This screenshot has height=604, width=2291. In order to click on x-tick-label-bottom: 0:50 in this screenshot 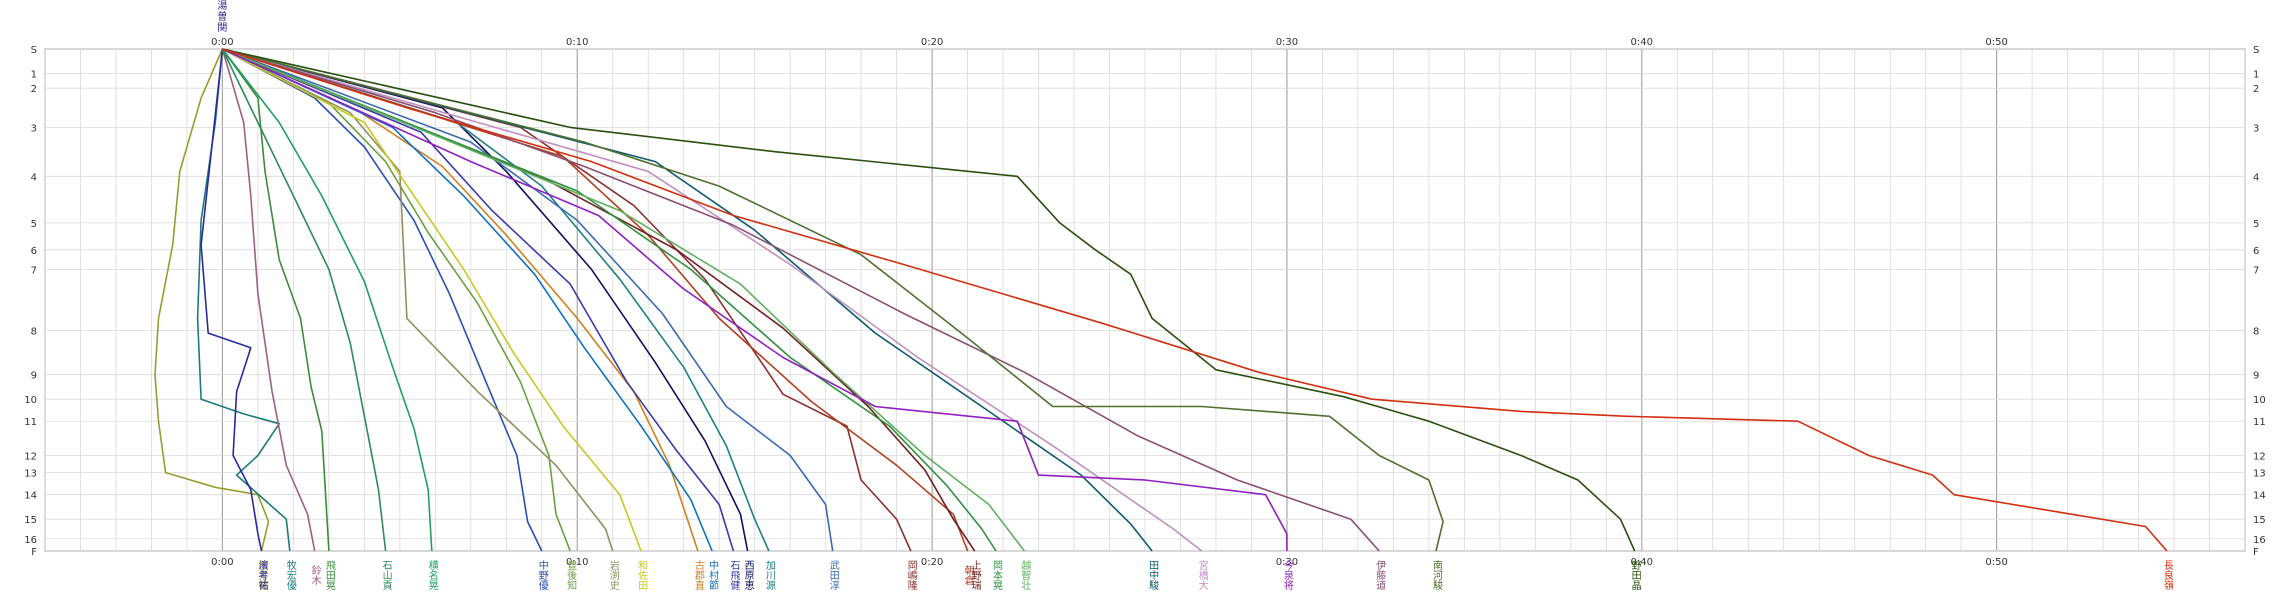, I will do `click(1996, 562)`.